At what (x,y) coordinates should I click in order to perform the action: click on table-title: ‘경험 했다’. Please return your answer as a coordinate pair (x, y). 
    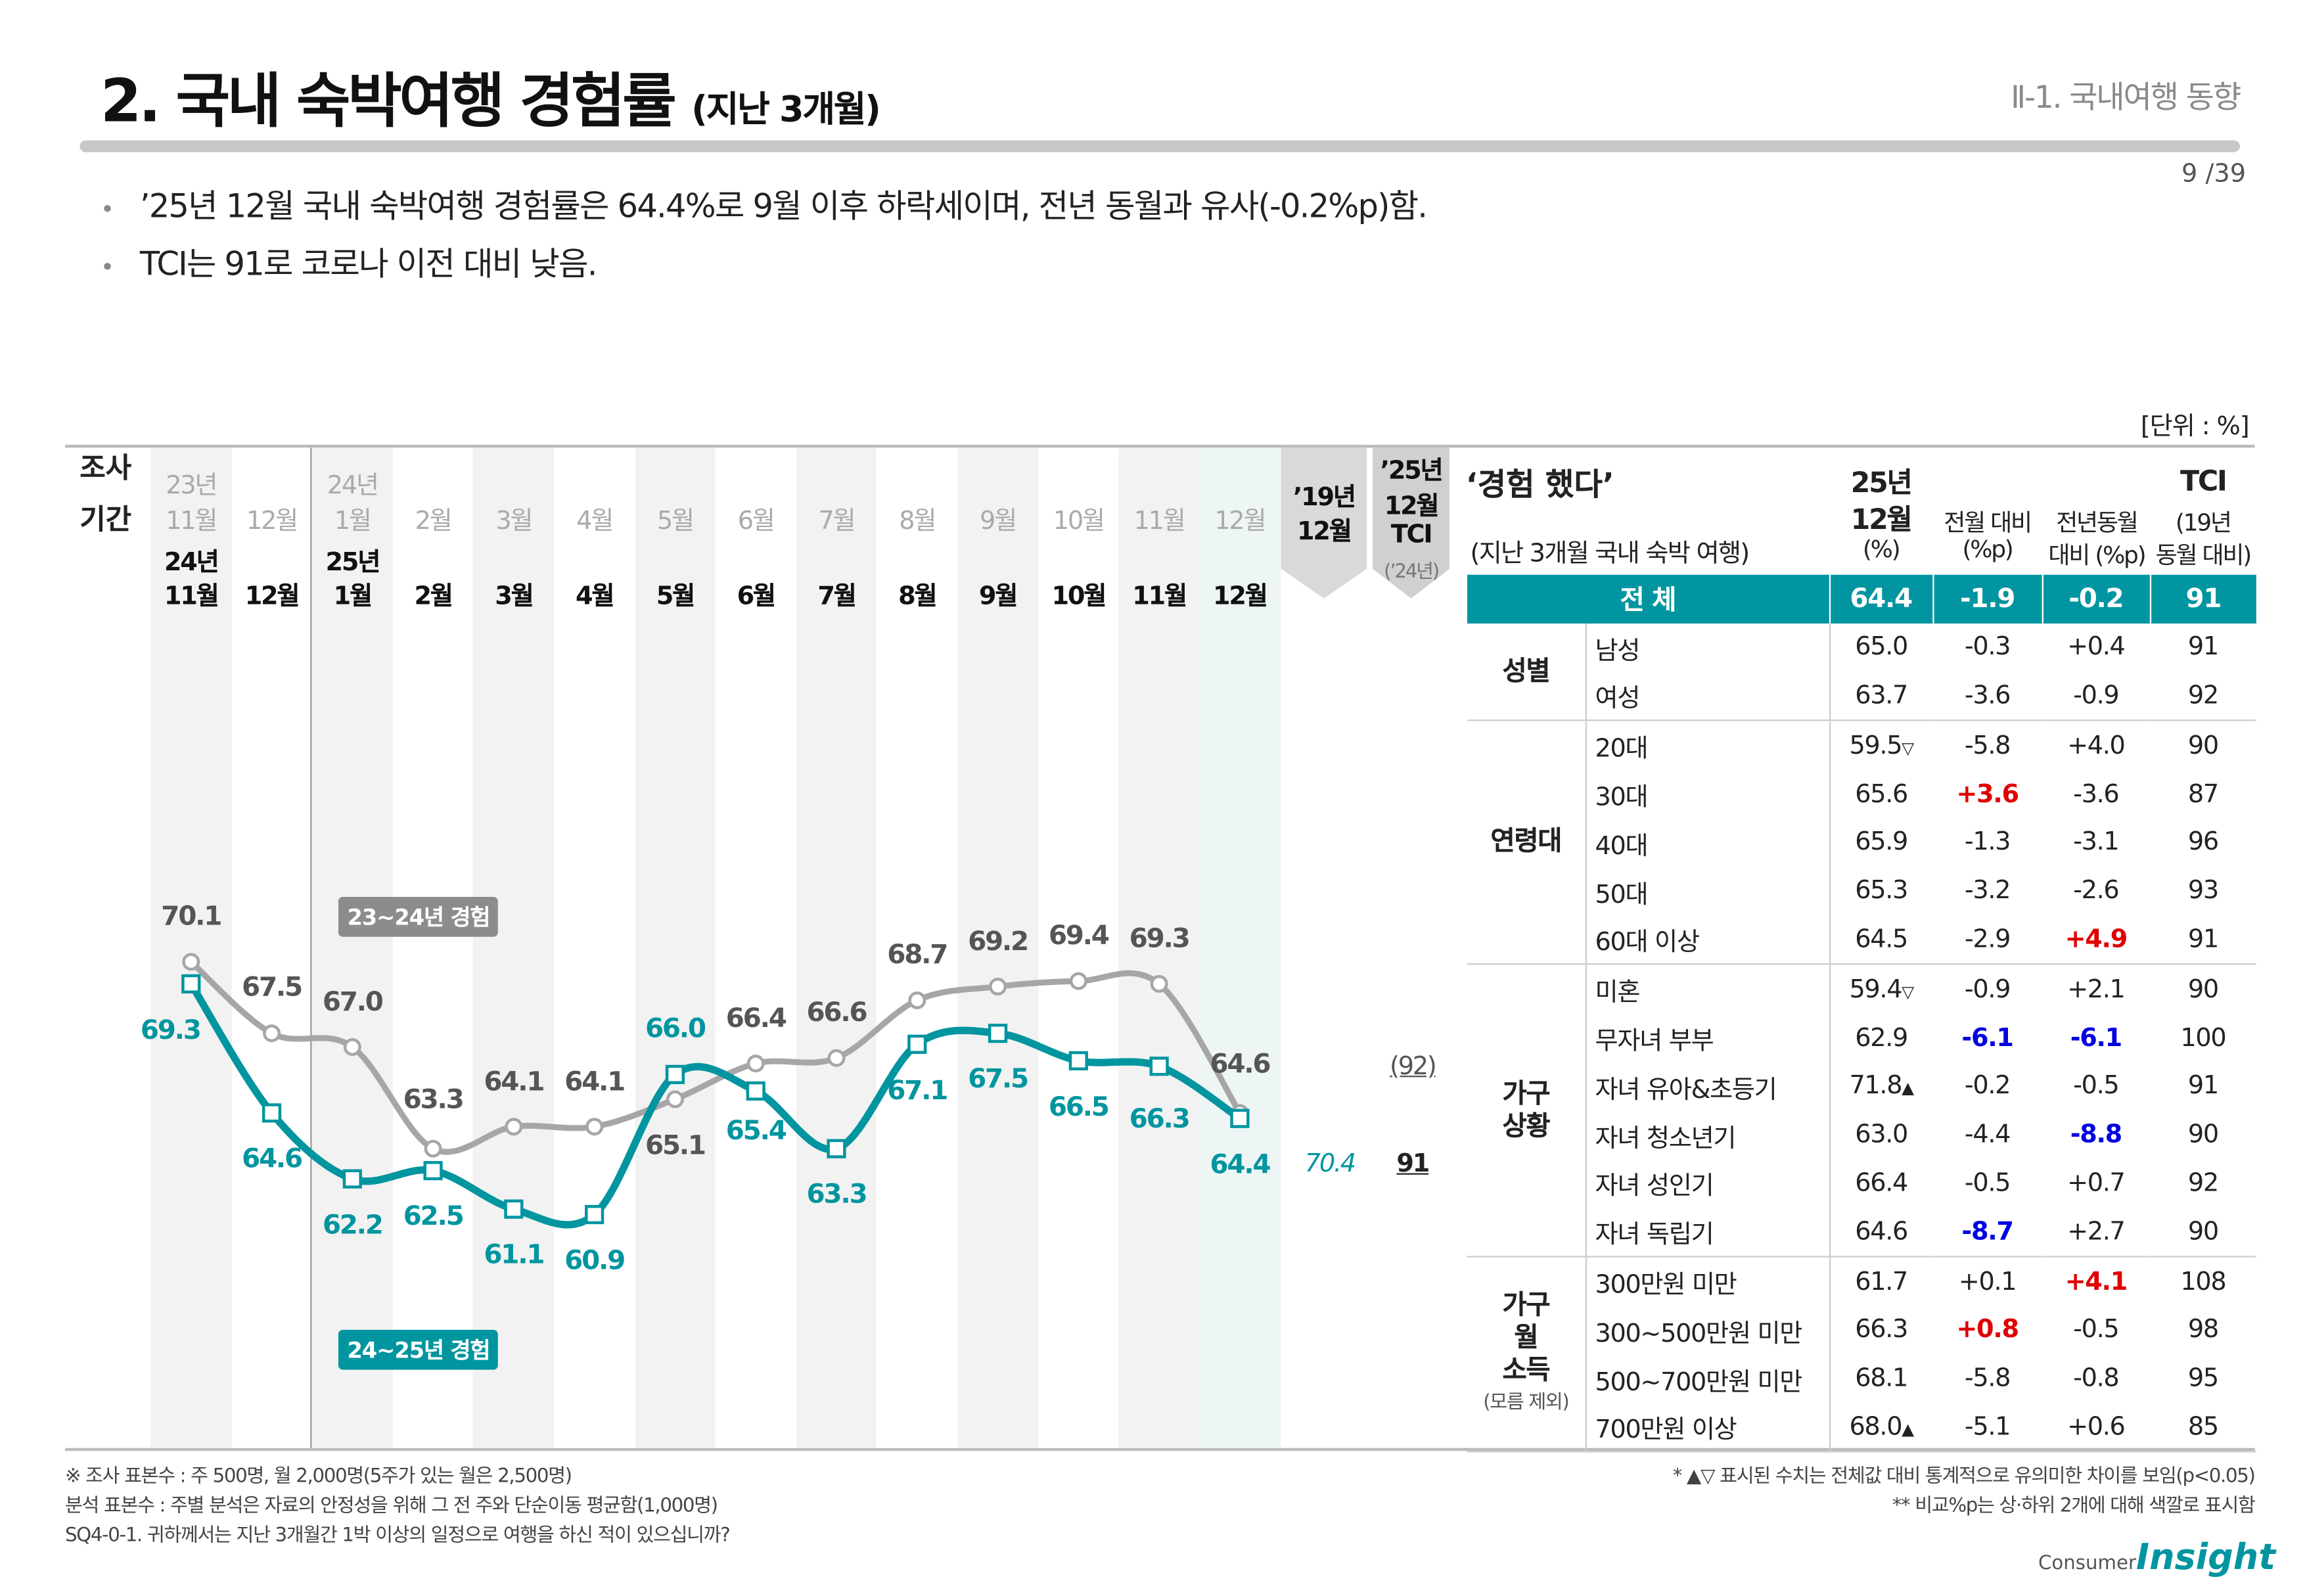
    Looking at the image, I should click on (1539, 485).